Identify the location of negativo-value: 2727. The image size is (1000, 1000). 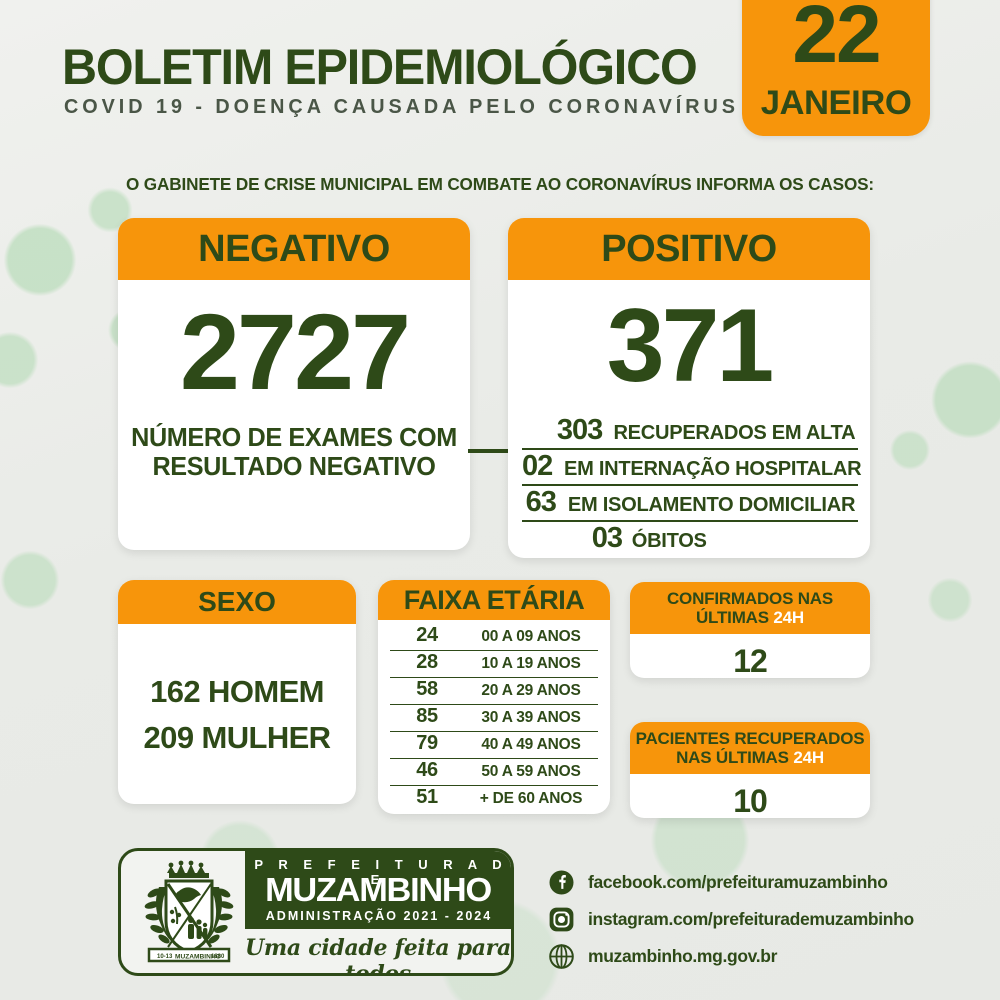
(295, 351).